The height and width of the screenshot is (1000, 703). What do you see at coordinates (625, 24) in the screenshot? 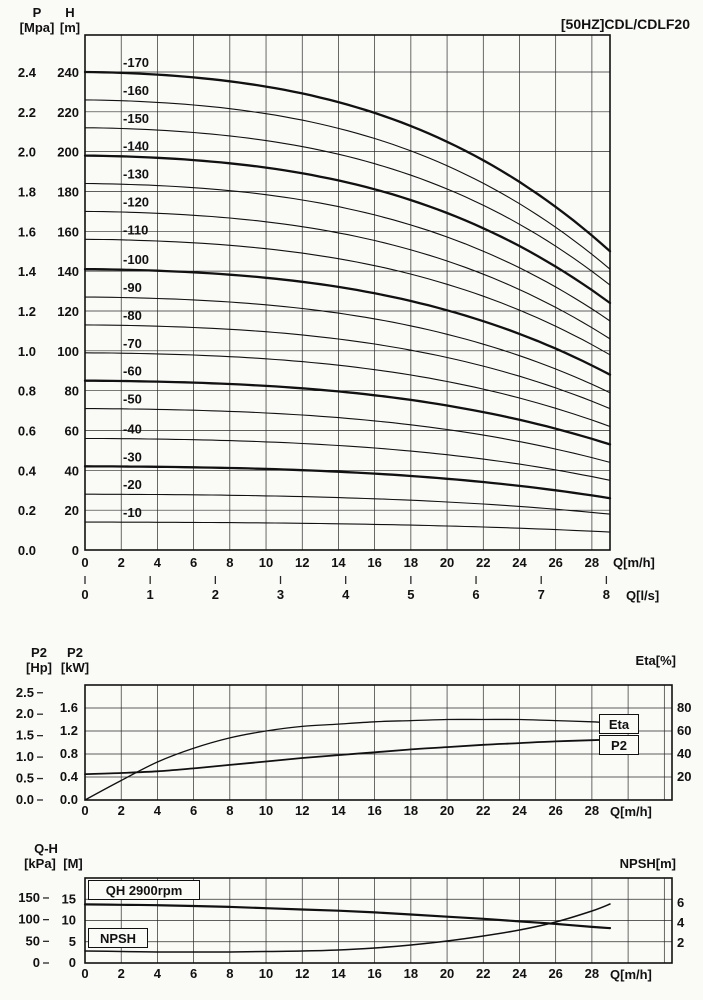
I see `chart-title: [50HZ]CDL/CDLF20` at bounding box center [625, 24].